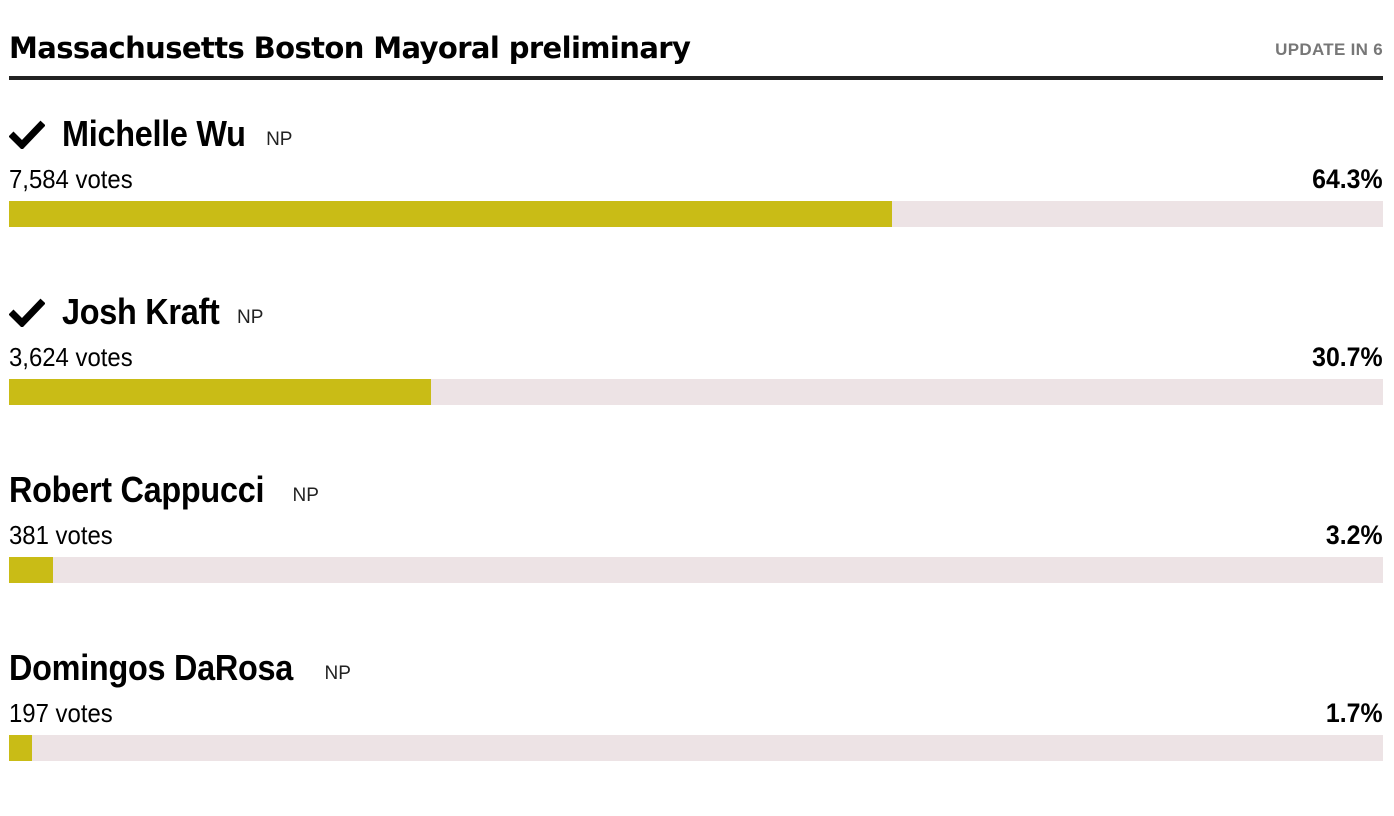 This screenshot has width=1394, height=816. Describe the element at coordinates (61, 713) in the screenshot. I see `vote-count: 197 votes` at that location.